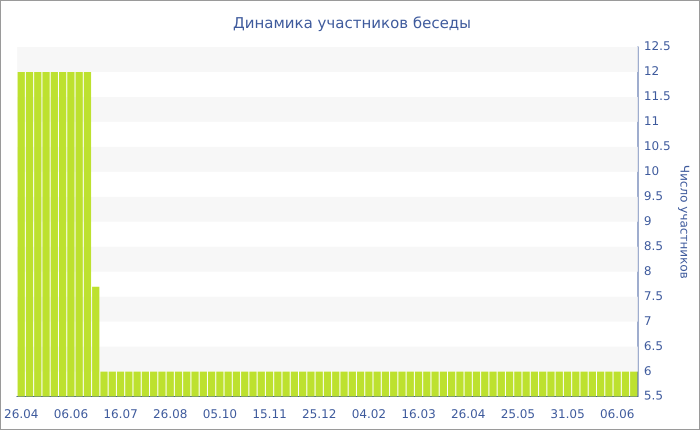 The height and width of the screenshot is (430, 700). Describe the element at coordinates (653, 295) in the screenshot. I see `y-tick-label: 7.5` at that location.